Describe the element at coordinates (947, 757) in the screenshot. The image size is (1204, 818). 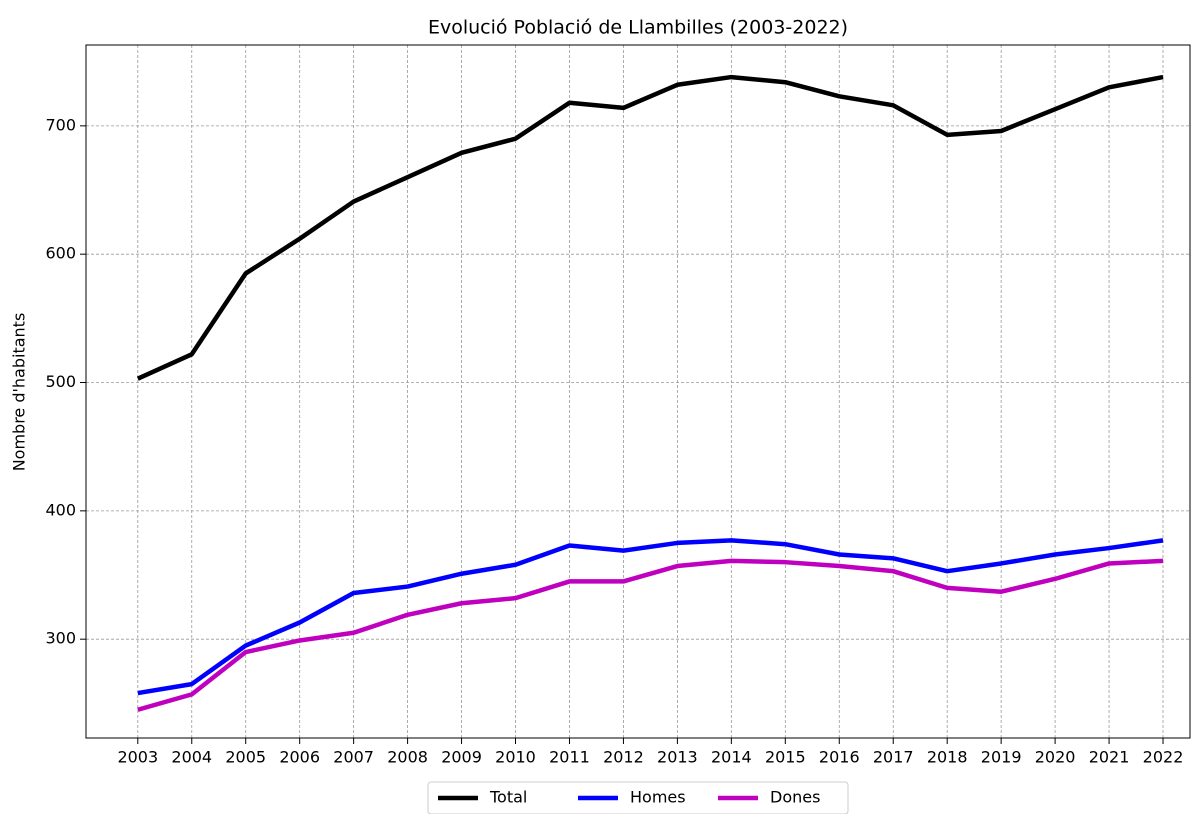
I see `x-tick-label: 2018` at that location.